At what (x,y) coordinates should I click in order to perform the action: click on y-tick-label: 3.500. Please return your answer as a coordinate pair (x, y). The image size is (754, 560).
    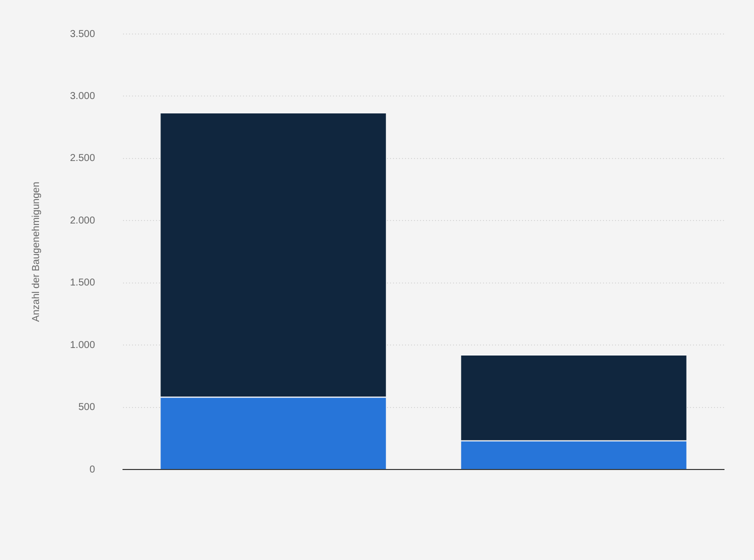
    Looking at the image, I should click on (83, 34).